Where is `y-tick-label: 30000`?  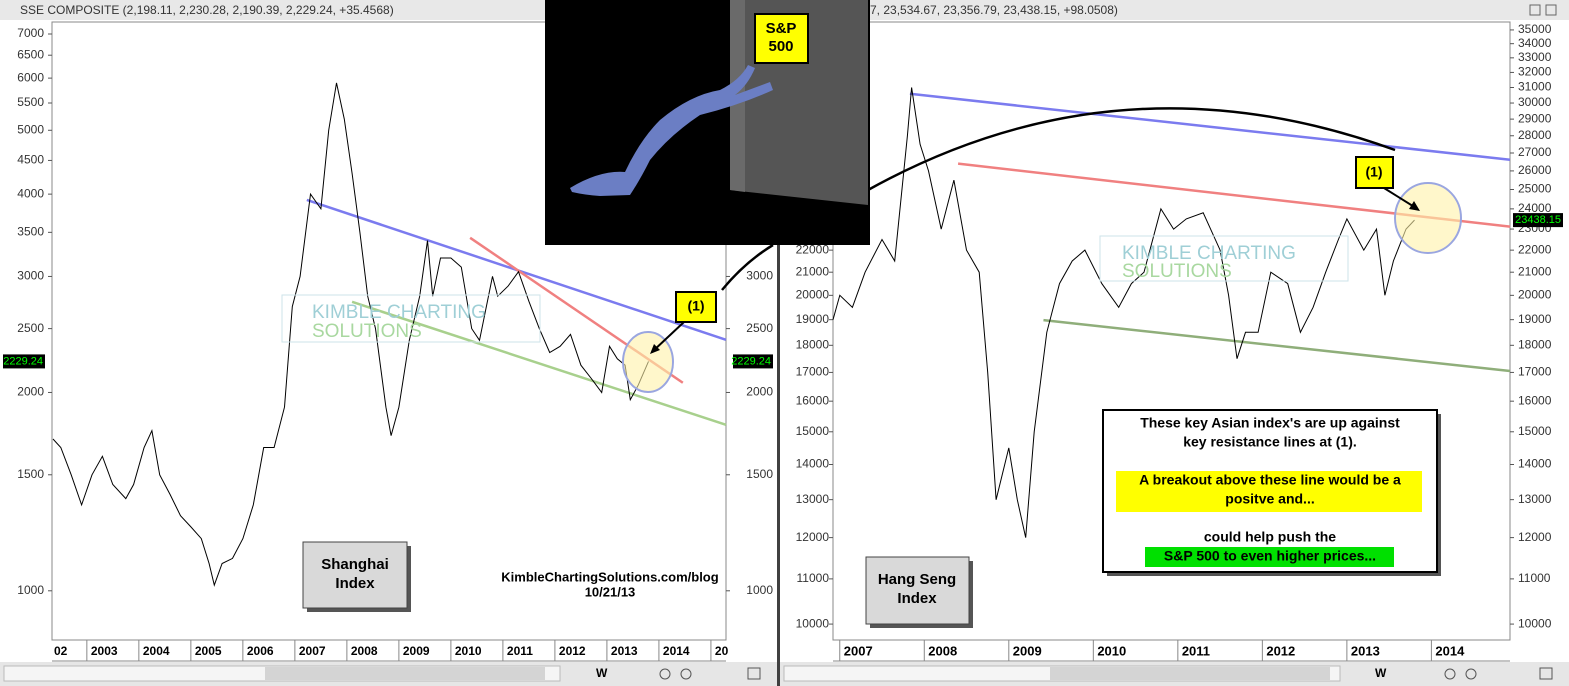
y-tick-label: 30000 is located at coordinates (1535, 102).